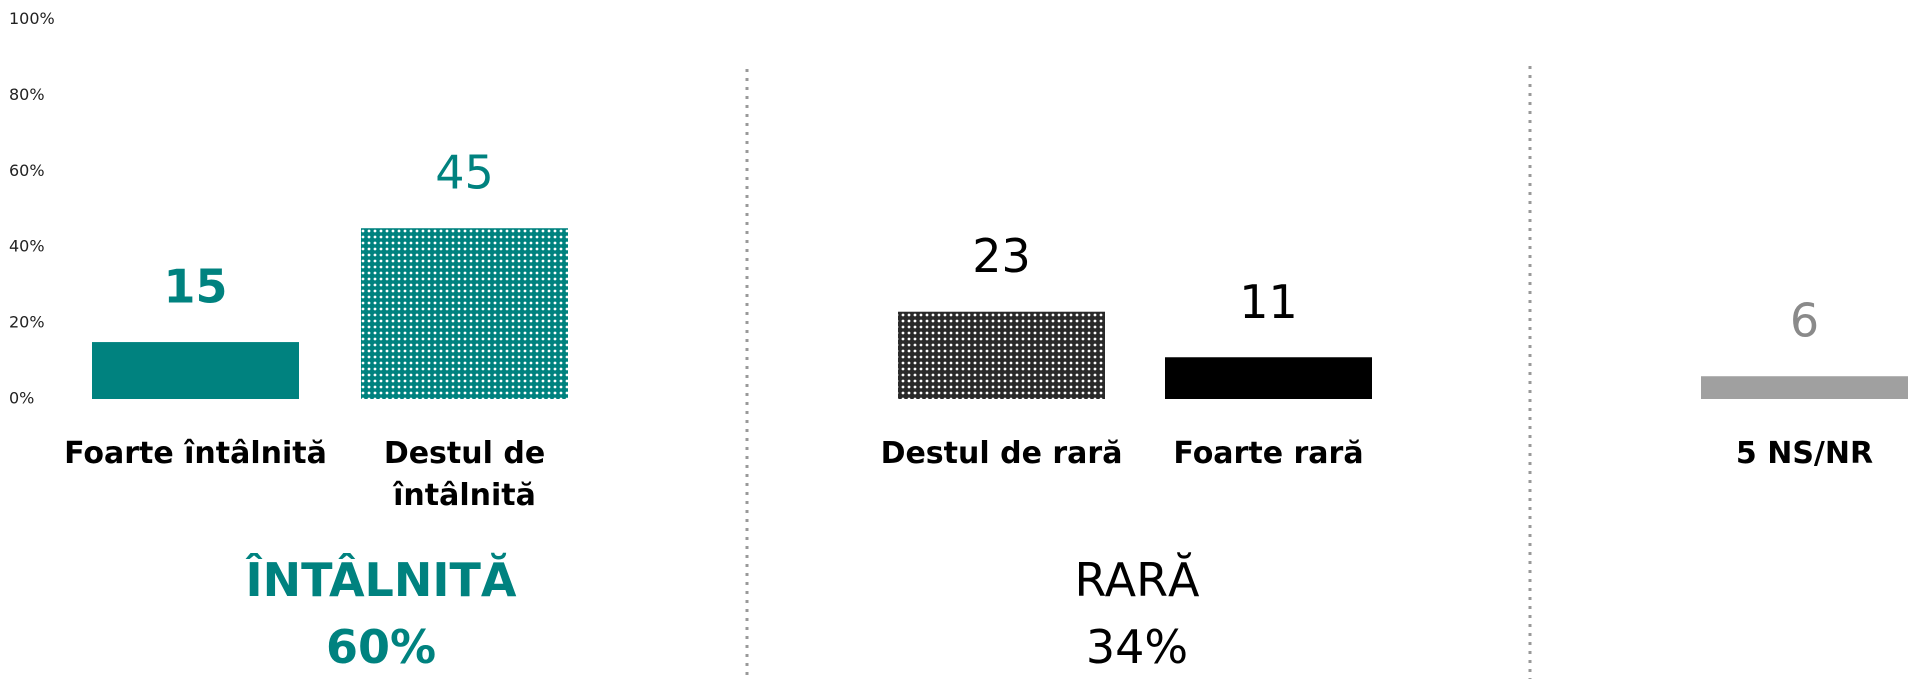 This screenshot has width=1908, height=679. Describe the element at coordinates (195, 287) in the screenshot. I see `value-label: 15` at that location.